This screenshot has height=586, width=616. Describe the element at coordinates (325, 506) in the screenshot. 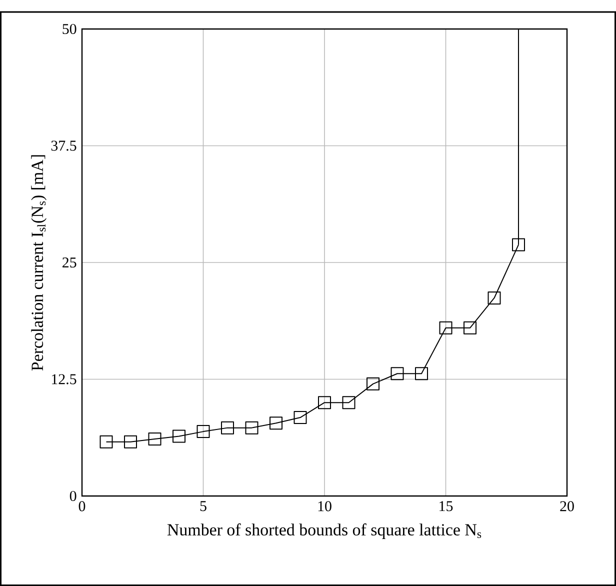

I see `x-tick-label: 10` at that location.